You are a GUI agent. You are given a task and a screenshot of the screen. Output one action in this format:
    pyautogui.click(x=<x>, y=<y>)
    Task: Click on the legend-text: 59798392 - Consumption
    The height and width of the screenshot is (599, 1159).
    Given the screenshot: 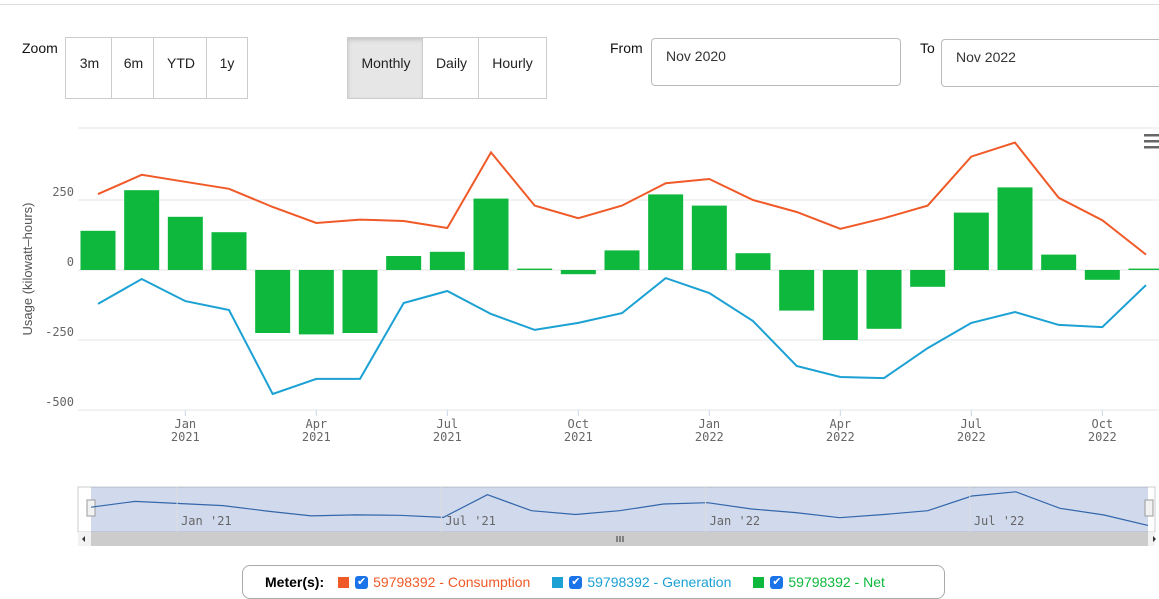 What is the action you would take?
    pyautogui.click(x=451, y=582)
    